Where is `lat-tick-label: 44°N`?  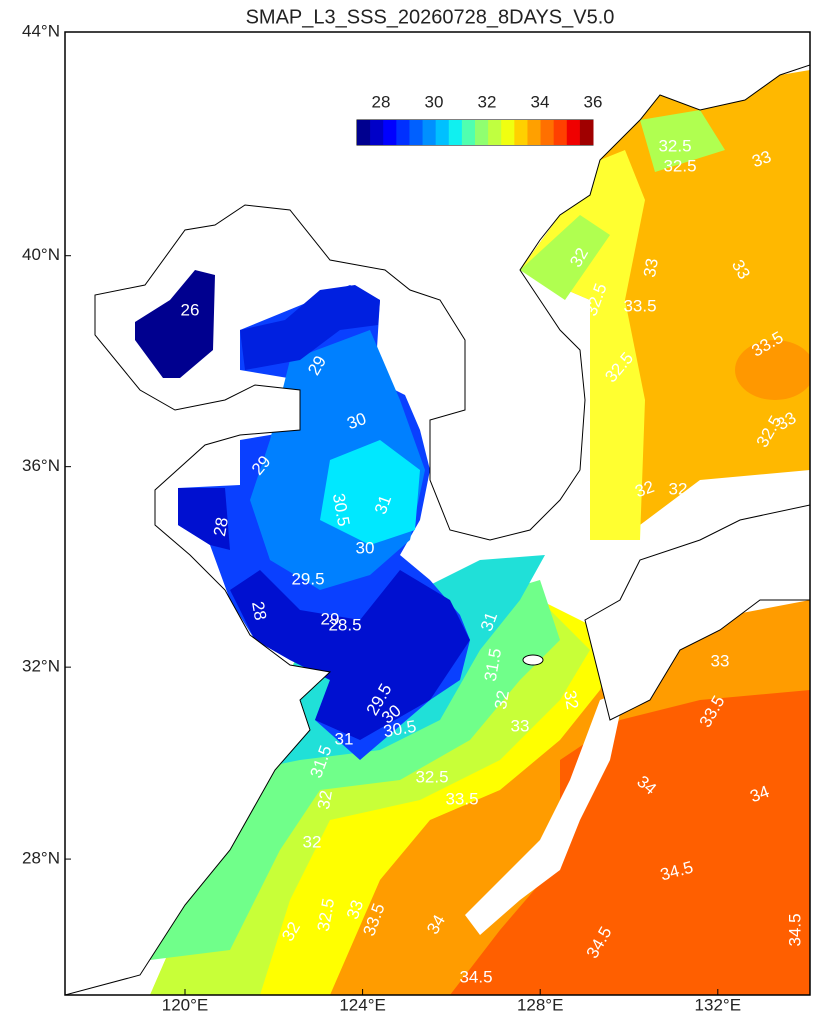 lat-tick-label: 44°N is located at coordinates (41, 30).